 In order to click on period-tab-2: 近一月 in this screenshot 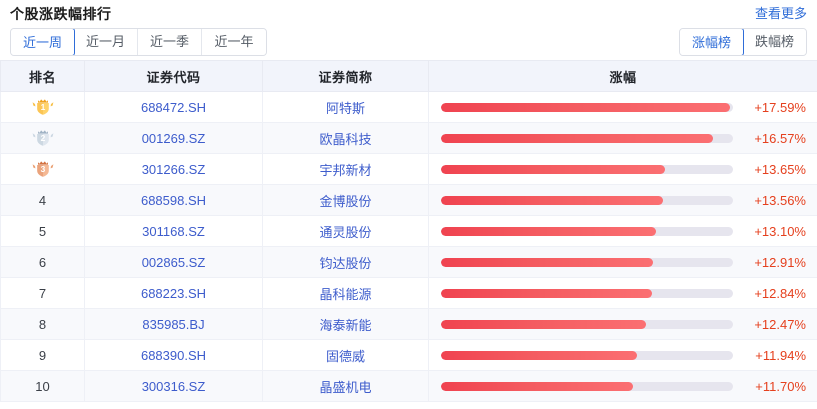, I will do `click(106, 42)`.